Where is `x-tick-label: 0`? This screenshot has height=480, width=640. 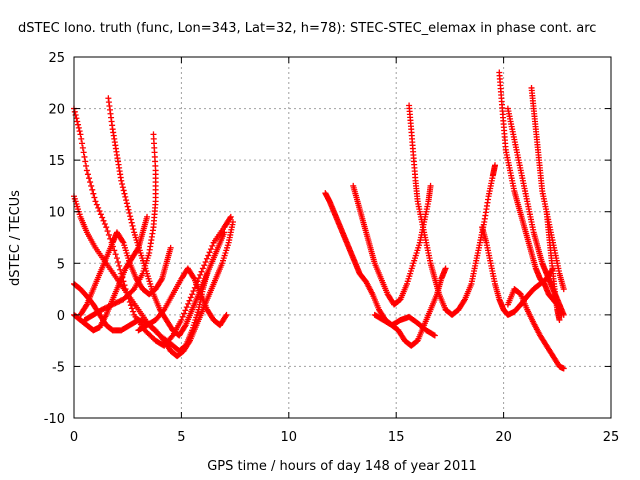 x-tick-label: 0 is located at coordinates (74, 437).